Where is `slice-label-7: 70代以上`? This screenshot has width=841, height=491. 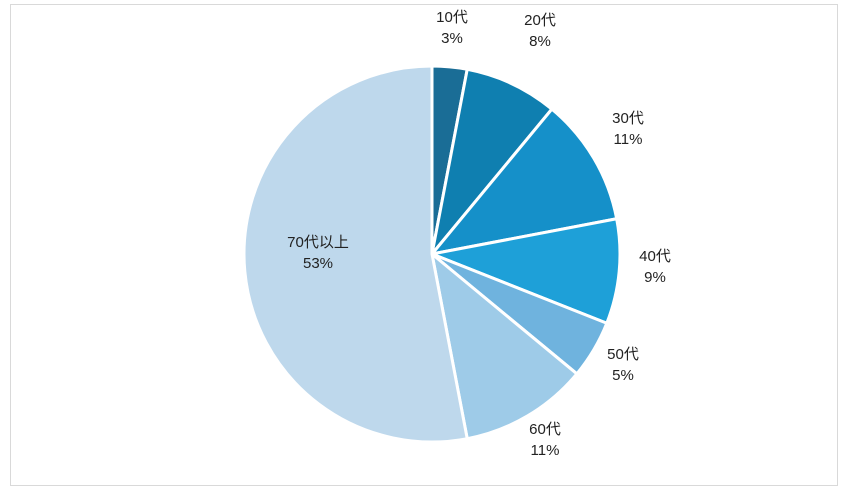
slice-label-7: 70代以上 is located at coordinates (318, 242).